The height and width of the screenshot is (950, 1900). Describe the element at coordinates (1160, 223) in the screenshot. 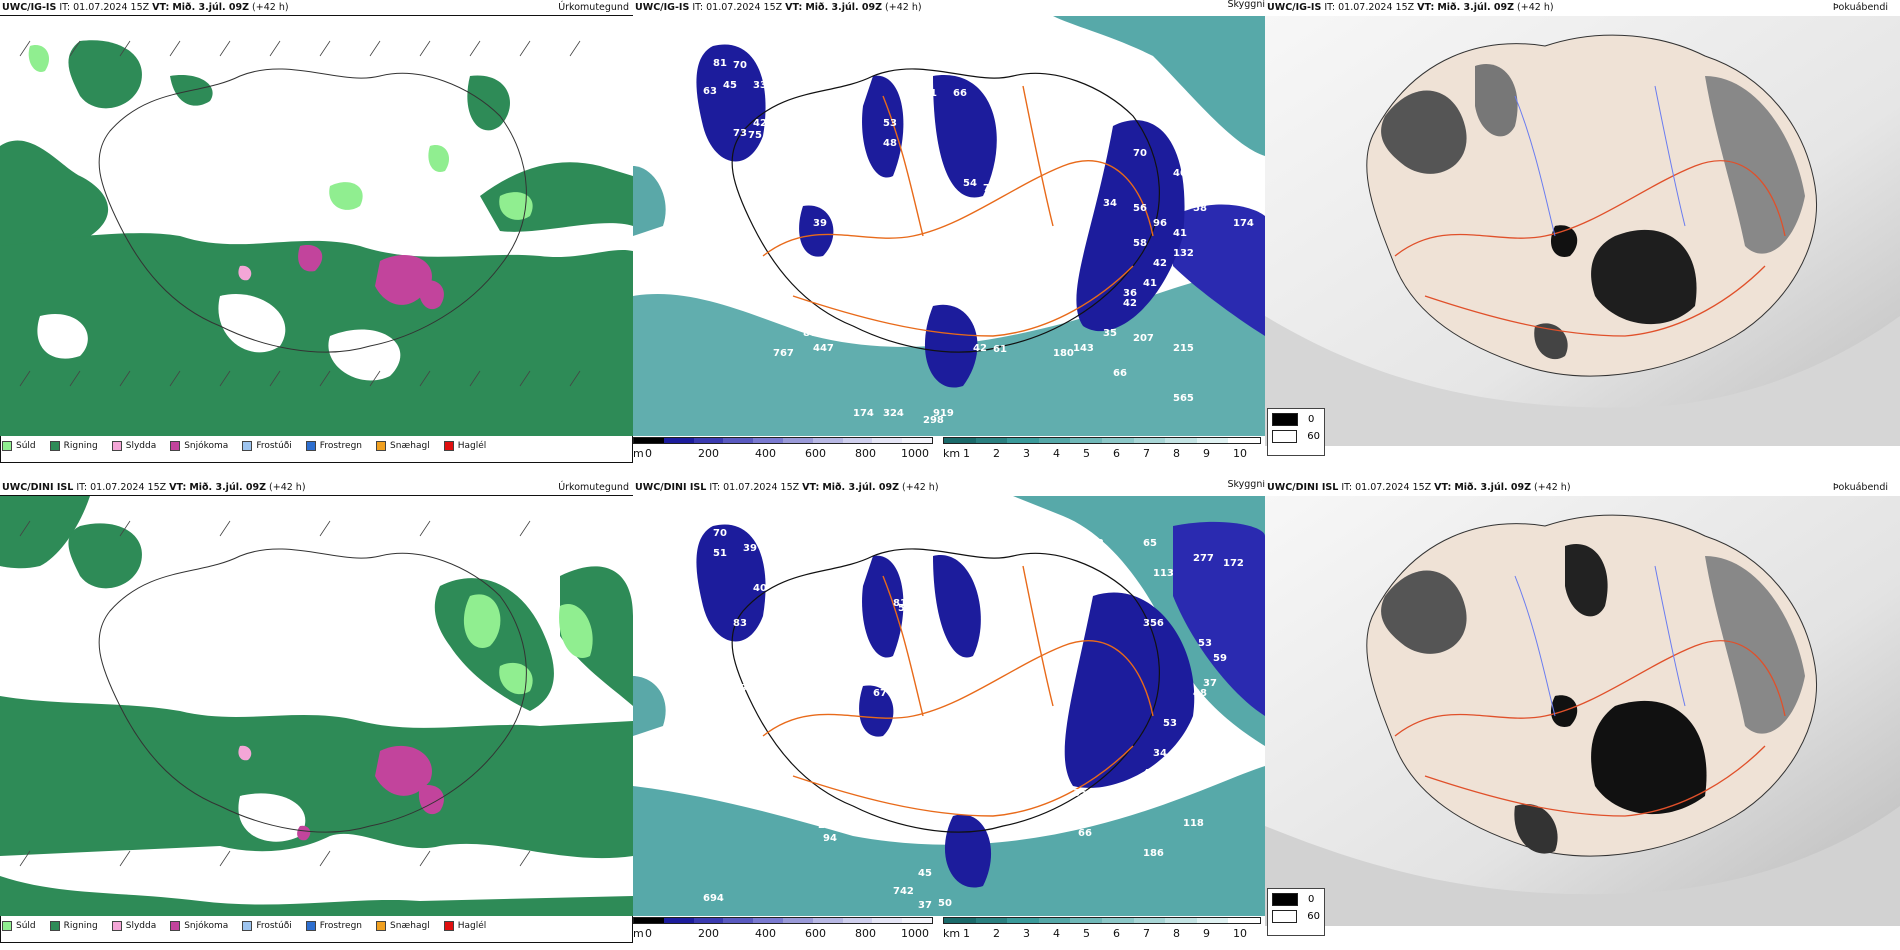

I see `visibility-value-label: 96` at that location.